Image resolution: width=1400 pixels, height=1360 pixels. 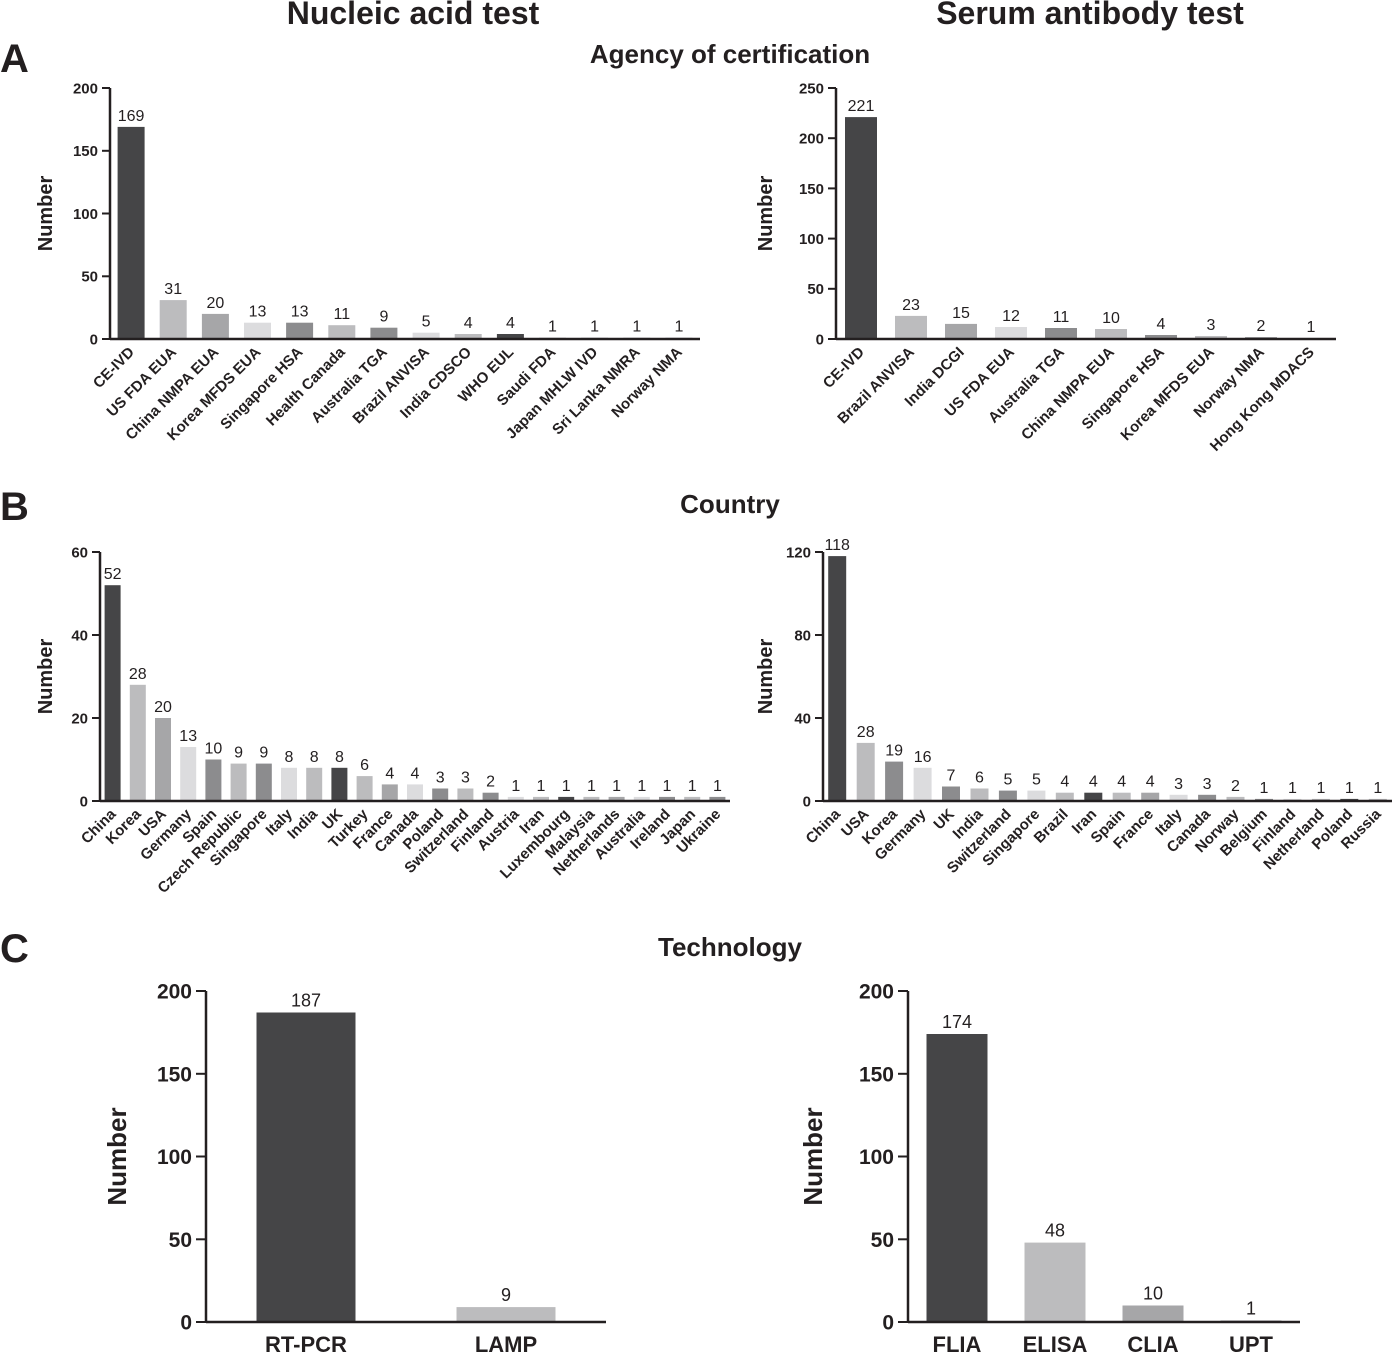 What do you see at coordinates (306, 1001) in the screenshot?
I see `bar-value-label: 187` at bounding box center [306, 1001].